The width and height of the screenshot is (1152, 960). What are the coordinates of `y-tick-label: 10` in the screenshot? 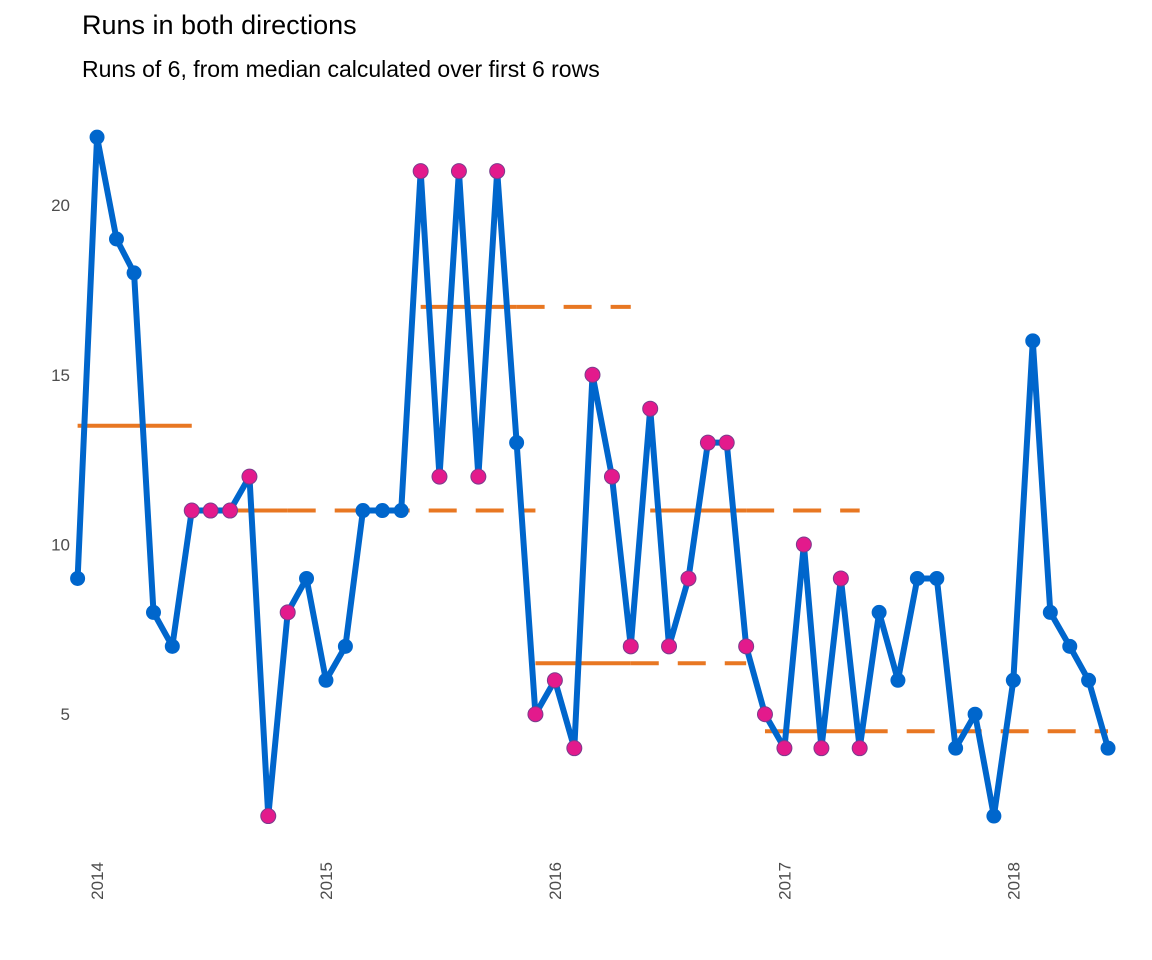 It's located at (60, 544).